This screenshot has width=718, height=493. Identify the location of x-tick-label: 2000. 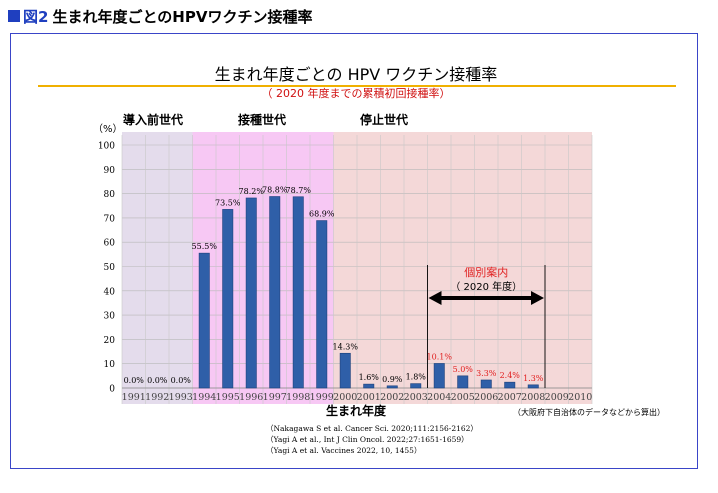
(345, 397).